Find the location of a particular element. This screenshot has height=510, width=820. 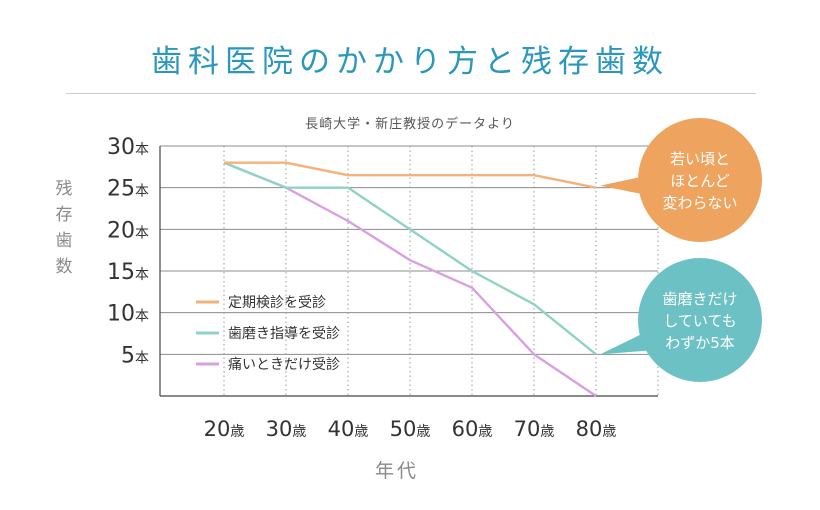

chart-subtitle: 長崎大学・新庄教授のデータより is located at coordinates (410, 124).